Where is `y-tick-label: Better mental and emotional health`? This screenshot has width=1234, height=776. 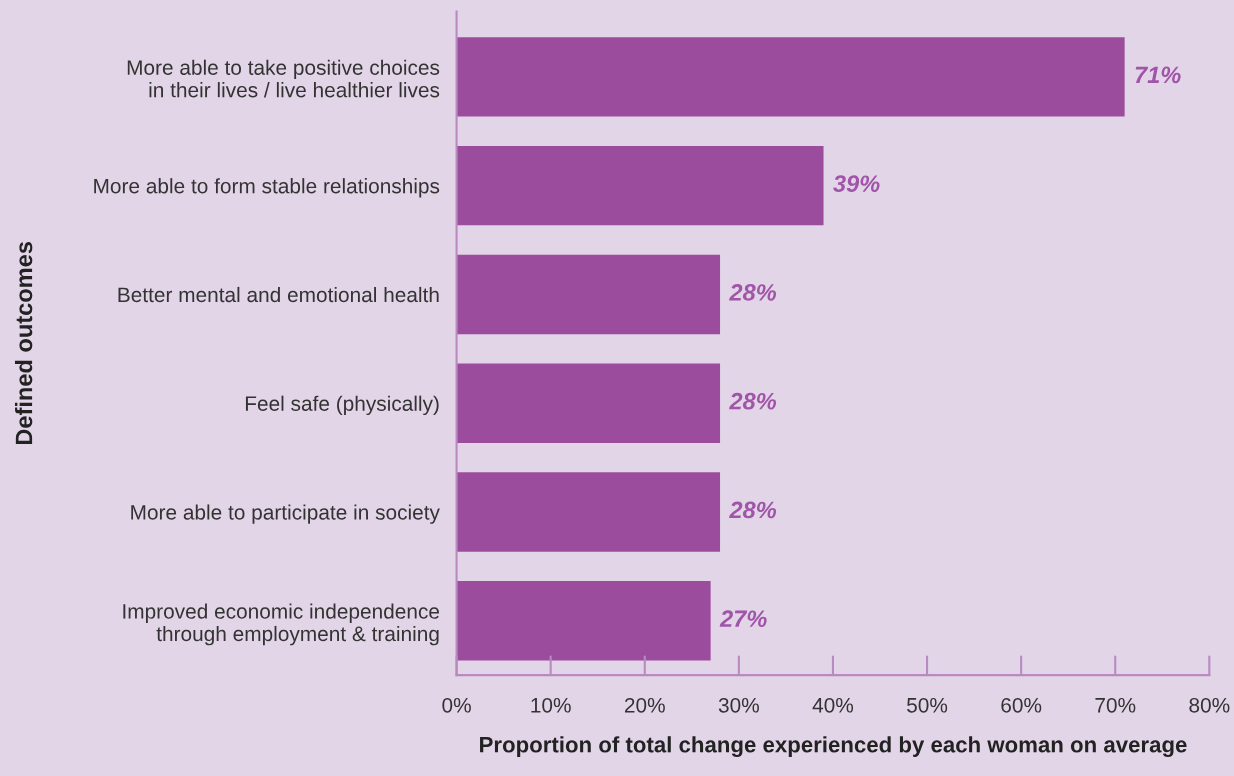 y-tick-label: Better mental and emotional health is located at coordinates (278, 294).